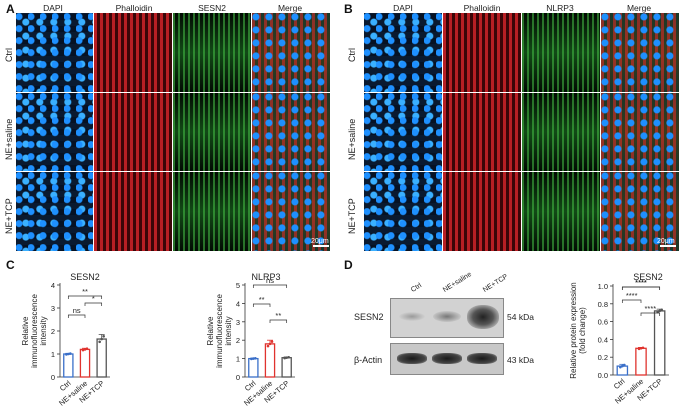 The height and width of the screenshot is (412, 683). What do you see at coordinates (238, 322) in the screenshot?
I see `y-tick-label: 3` at bounding box center [238, 322].